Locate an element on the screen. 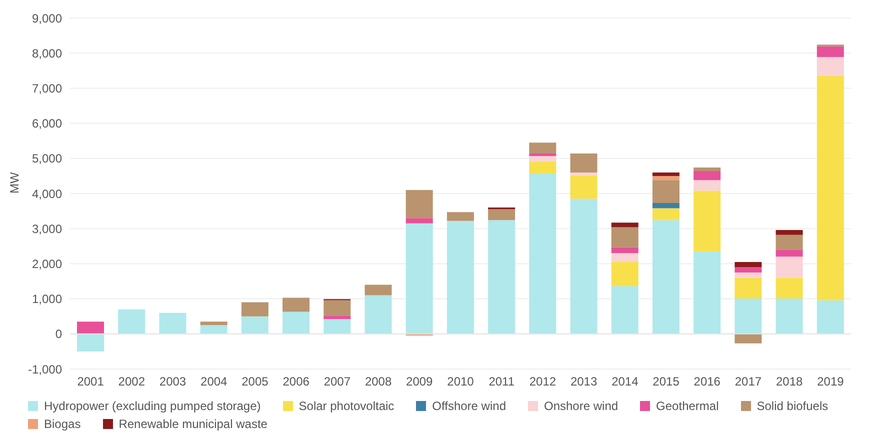 Image resolution: width=869 pixels, height=439 pixels. y-tick-label: 9,000 is located at coordinates (47, 18).